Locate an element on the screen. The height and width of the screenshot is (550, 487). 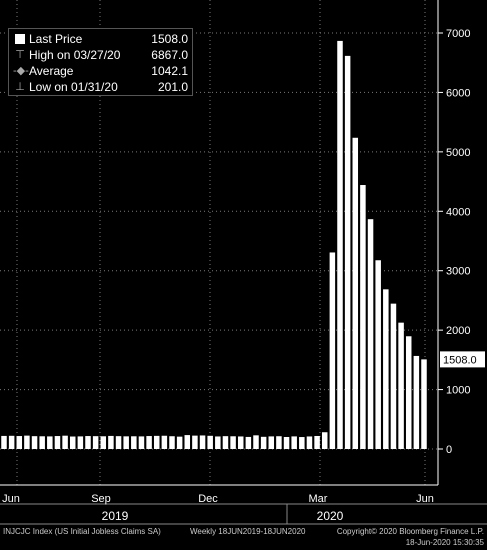
legend-label: Average is located at coordinates (51, 71).